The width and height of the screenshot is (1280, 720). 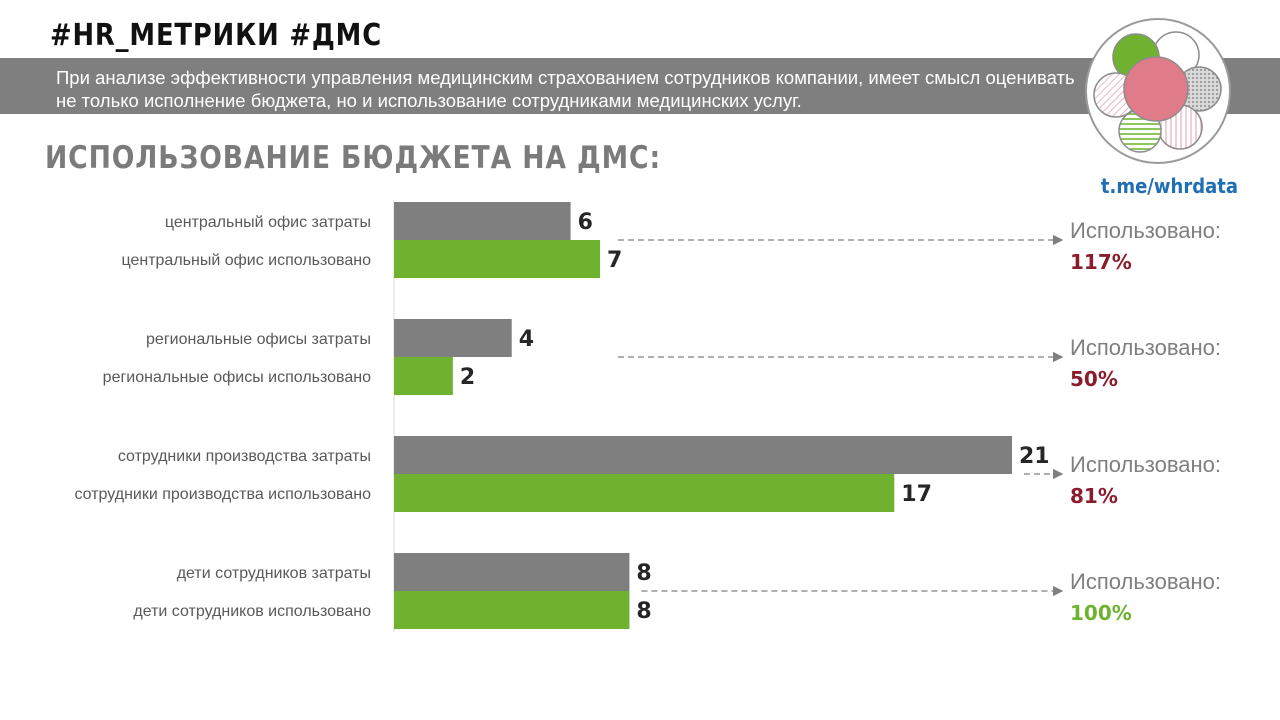 I want to click on description-band, so click(x=640, y=86).